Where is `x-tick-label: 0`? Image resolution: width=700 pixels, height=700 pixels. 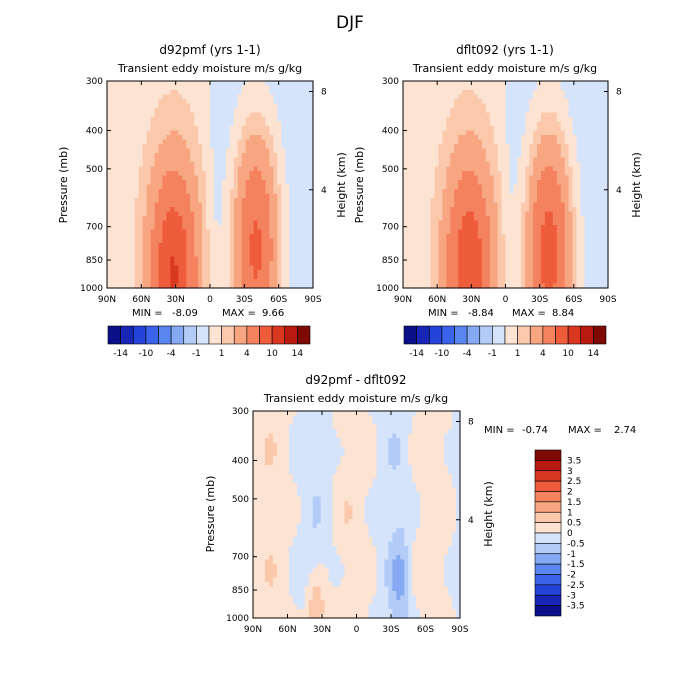 x-tick-label: 0 is located at coordinates (210, 300).